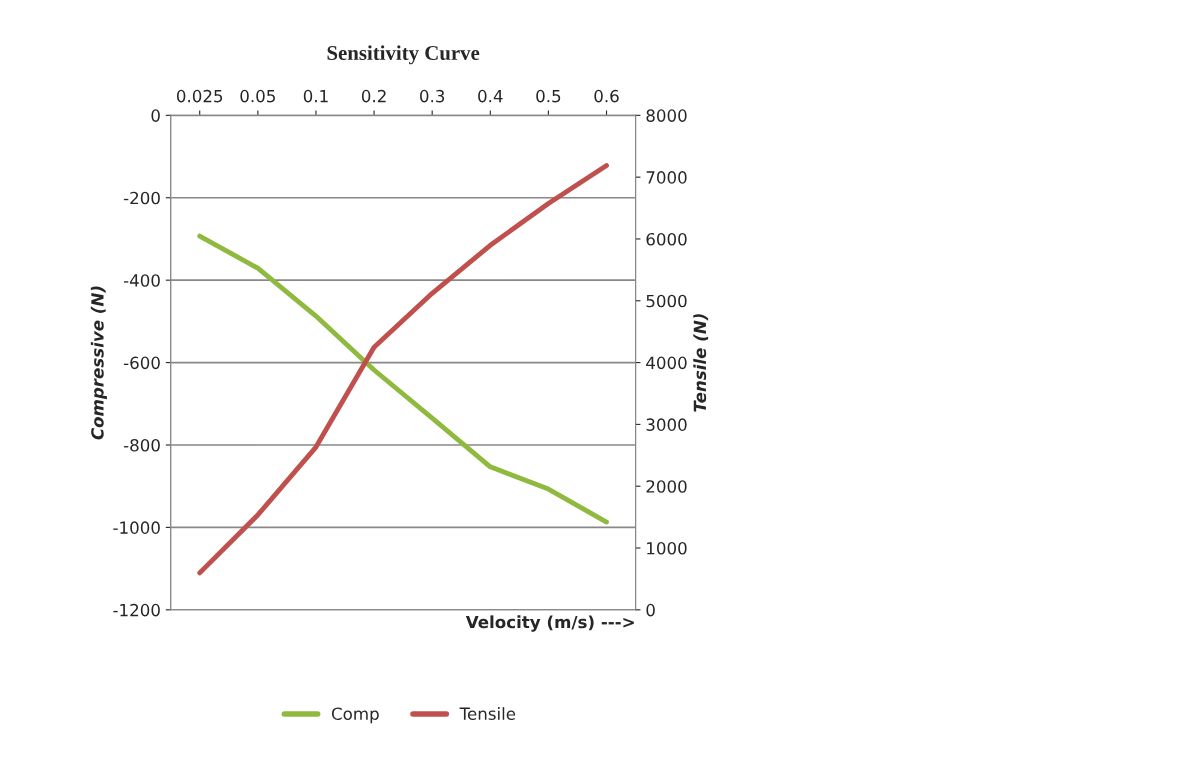  I want to click on y2-tick-label: 1000, so click(667, 548).